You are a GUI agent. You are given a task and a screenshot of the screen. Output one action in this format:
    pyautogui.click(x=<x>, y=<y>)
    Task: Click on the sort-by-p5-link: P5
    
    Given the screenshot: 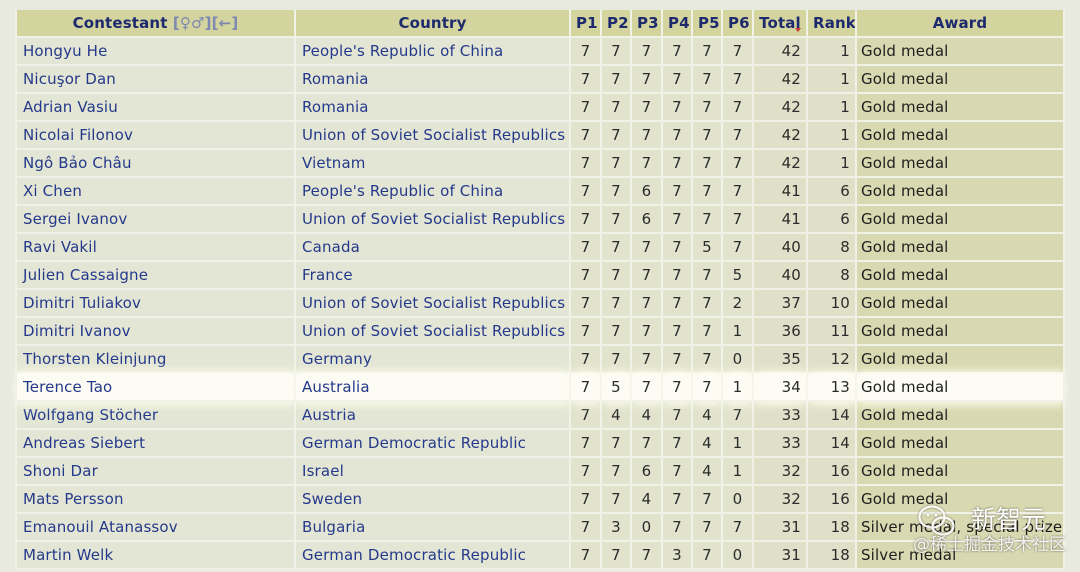 What is the action you would take?
    pyautogui.click(x=709, y=23)
    